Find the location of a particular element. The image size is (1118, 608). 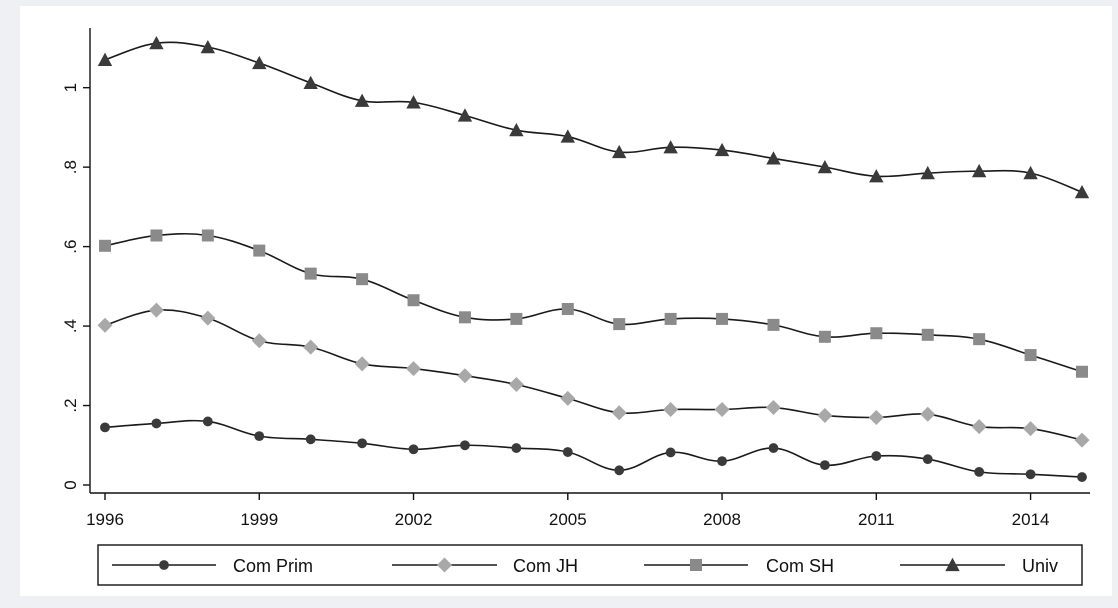

legend-label: Univ is located at coordinates (1040, 566).